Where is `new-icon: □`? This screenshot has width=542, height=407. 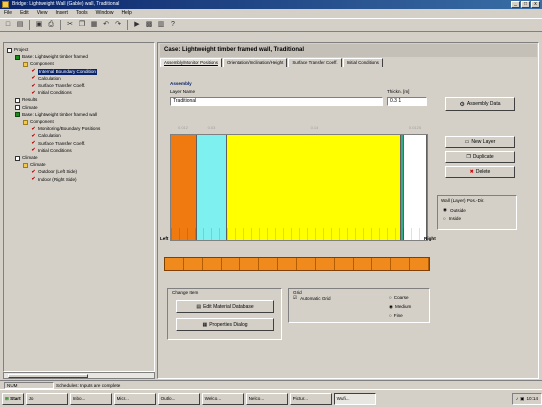 new-icon: □ is located at coordinates (8, 24).